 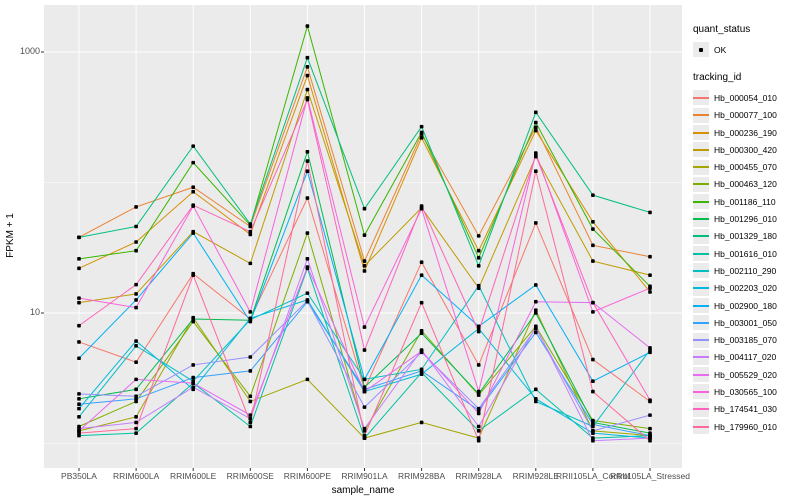 What do you see at coordinates (745, 167) in the screenshot?
I see `legend-item-label: Hb_000455_070` at bounding box center [745, 167].